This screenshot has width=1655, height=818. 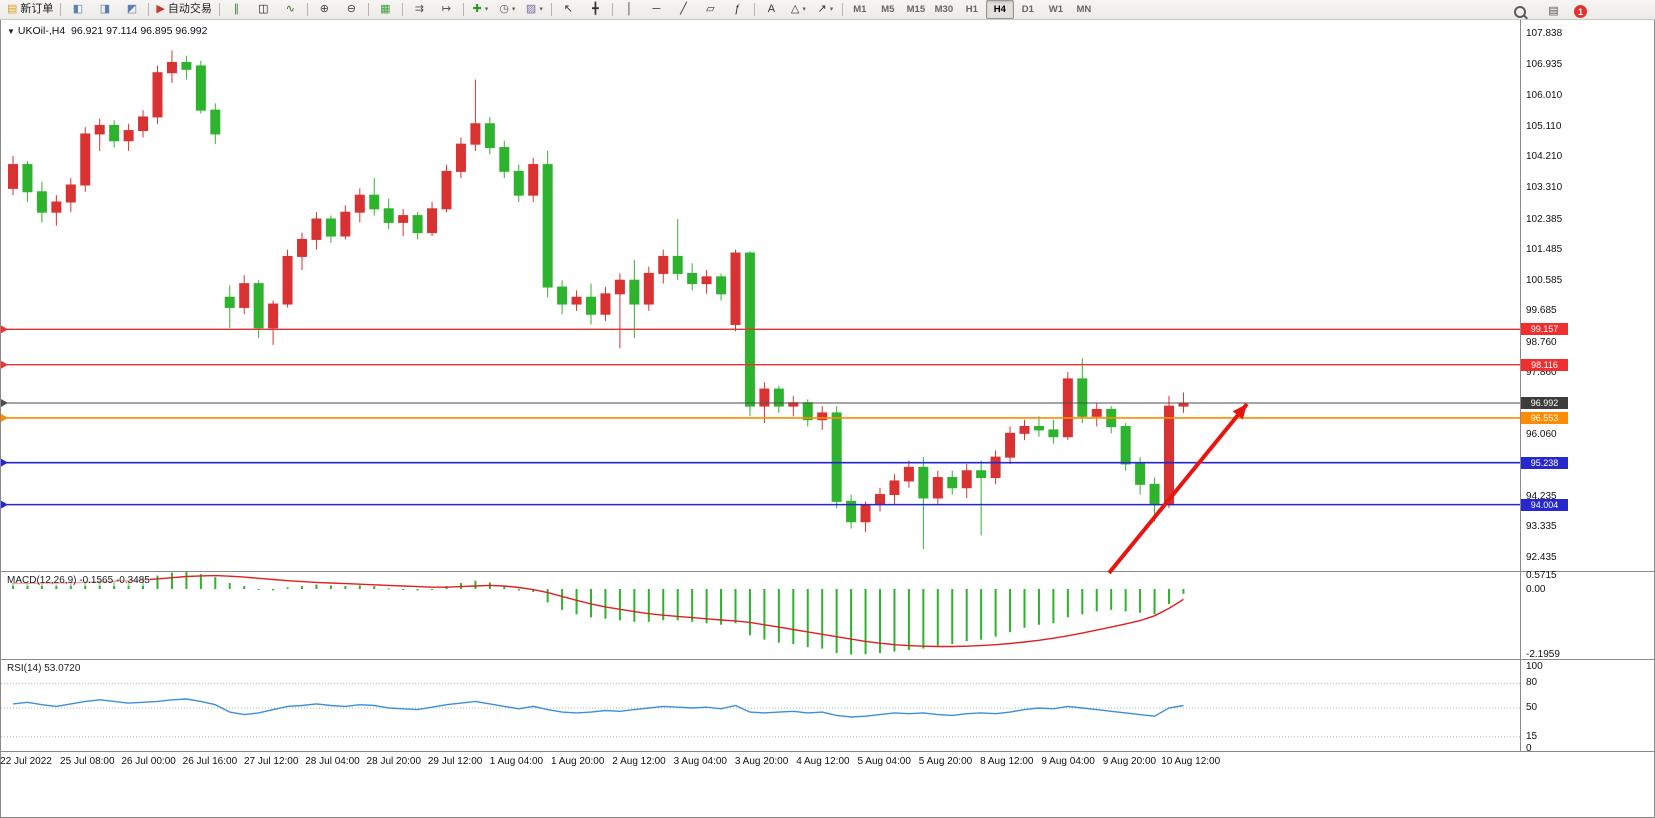 What do you see at coordinates (1544, 96) in the screenshot?
I see `price-axis-label: 106.010` at bounding box center [1544, 96].